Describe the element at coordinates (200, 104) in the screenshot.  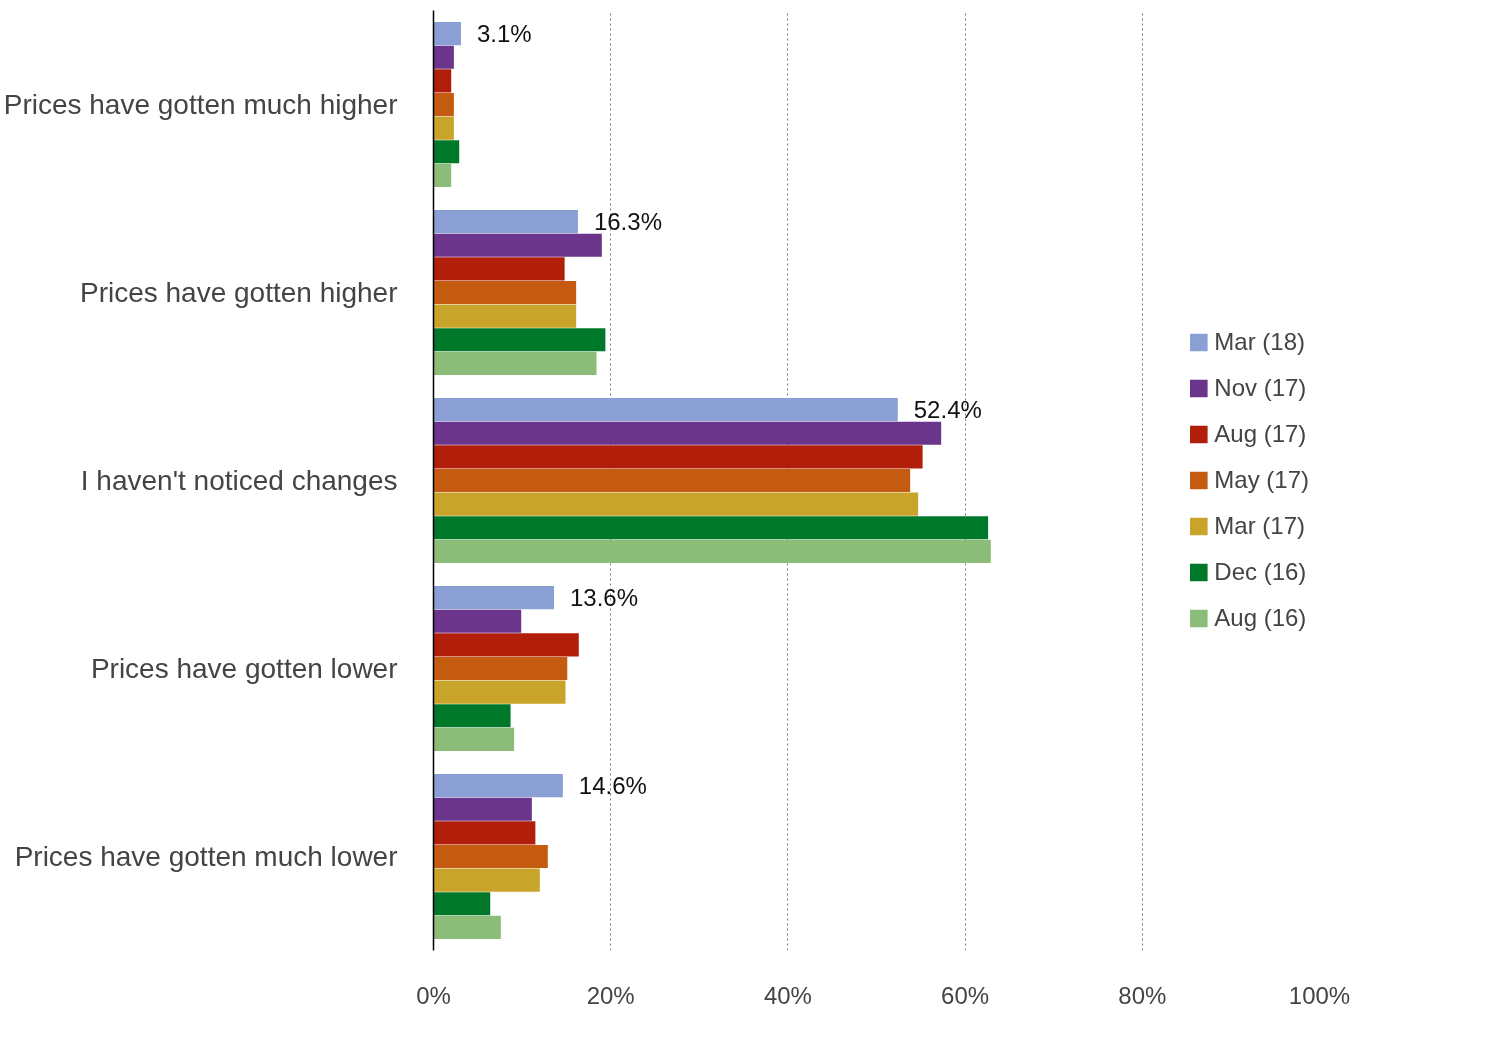
I see `y-tick-label: Prices have gotten much higher` at that location.